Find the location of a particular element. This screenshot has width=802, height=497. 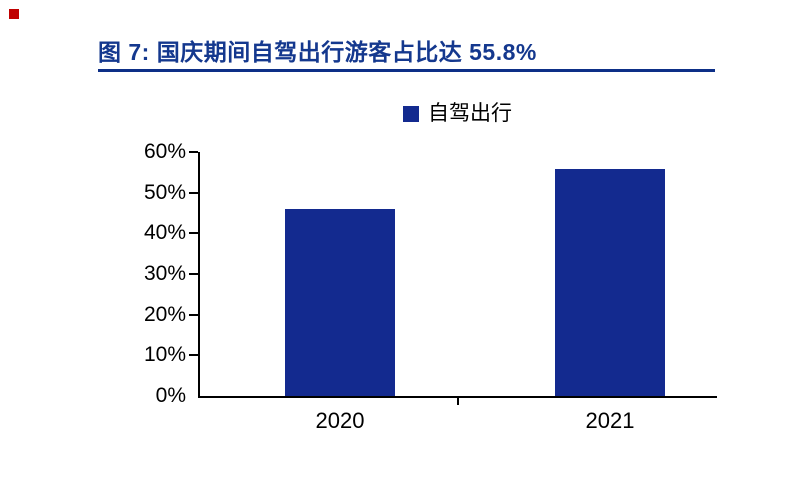

y-axis-tick-label: 40% is located at coordinates (164, 233).